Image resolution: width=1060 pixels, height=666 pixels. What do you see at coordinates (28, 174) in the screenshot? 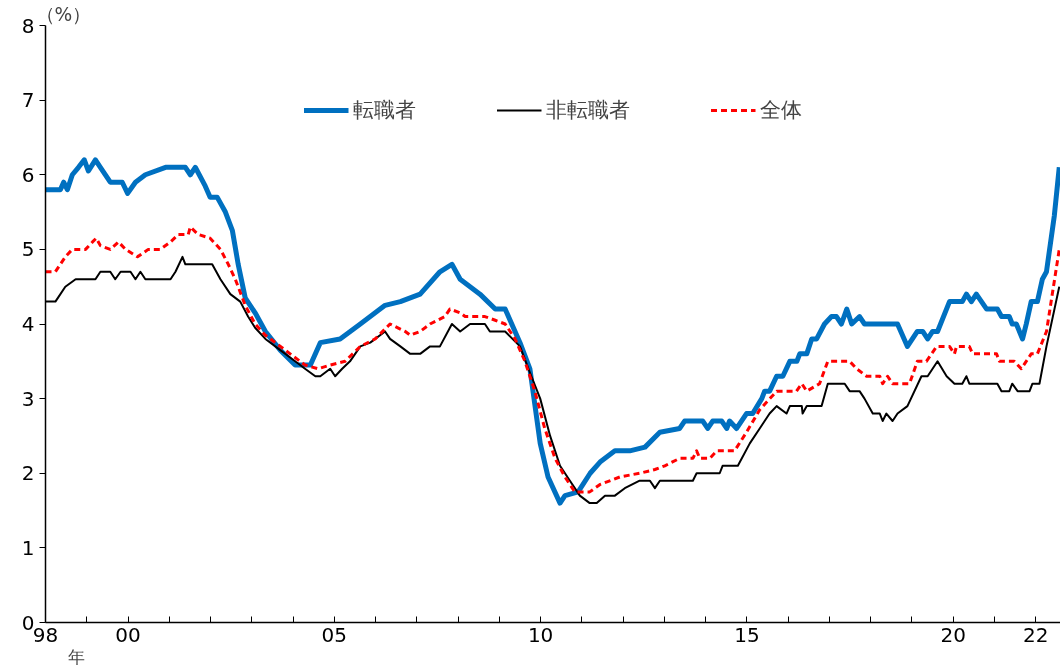
I see `y-tick-label: 6` at bounding box center [28, 174].